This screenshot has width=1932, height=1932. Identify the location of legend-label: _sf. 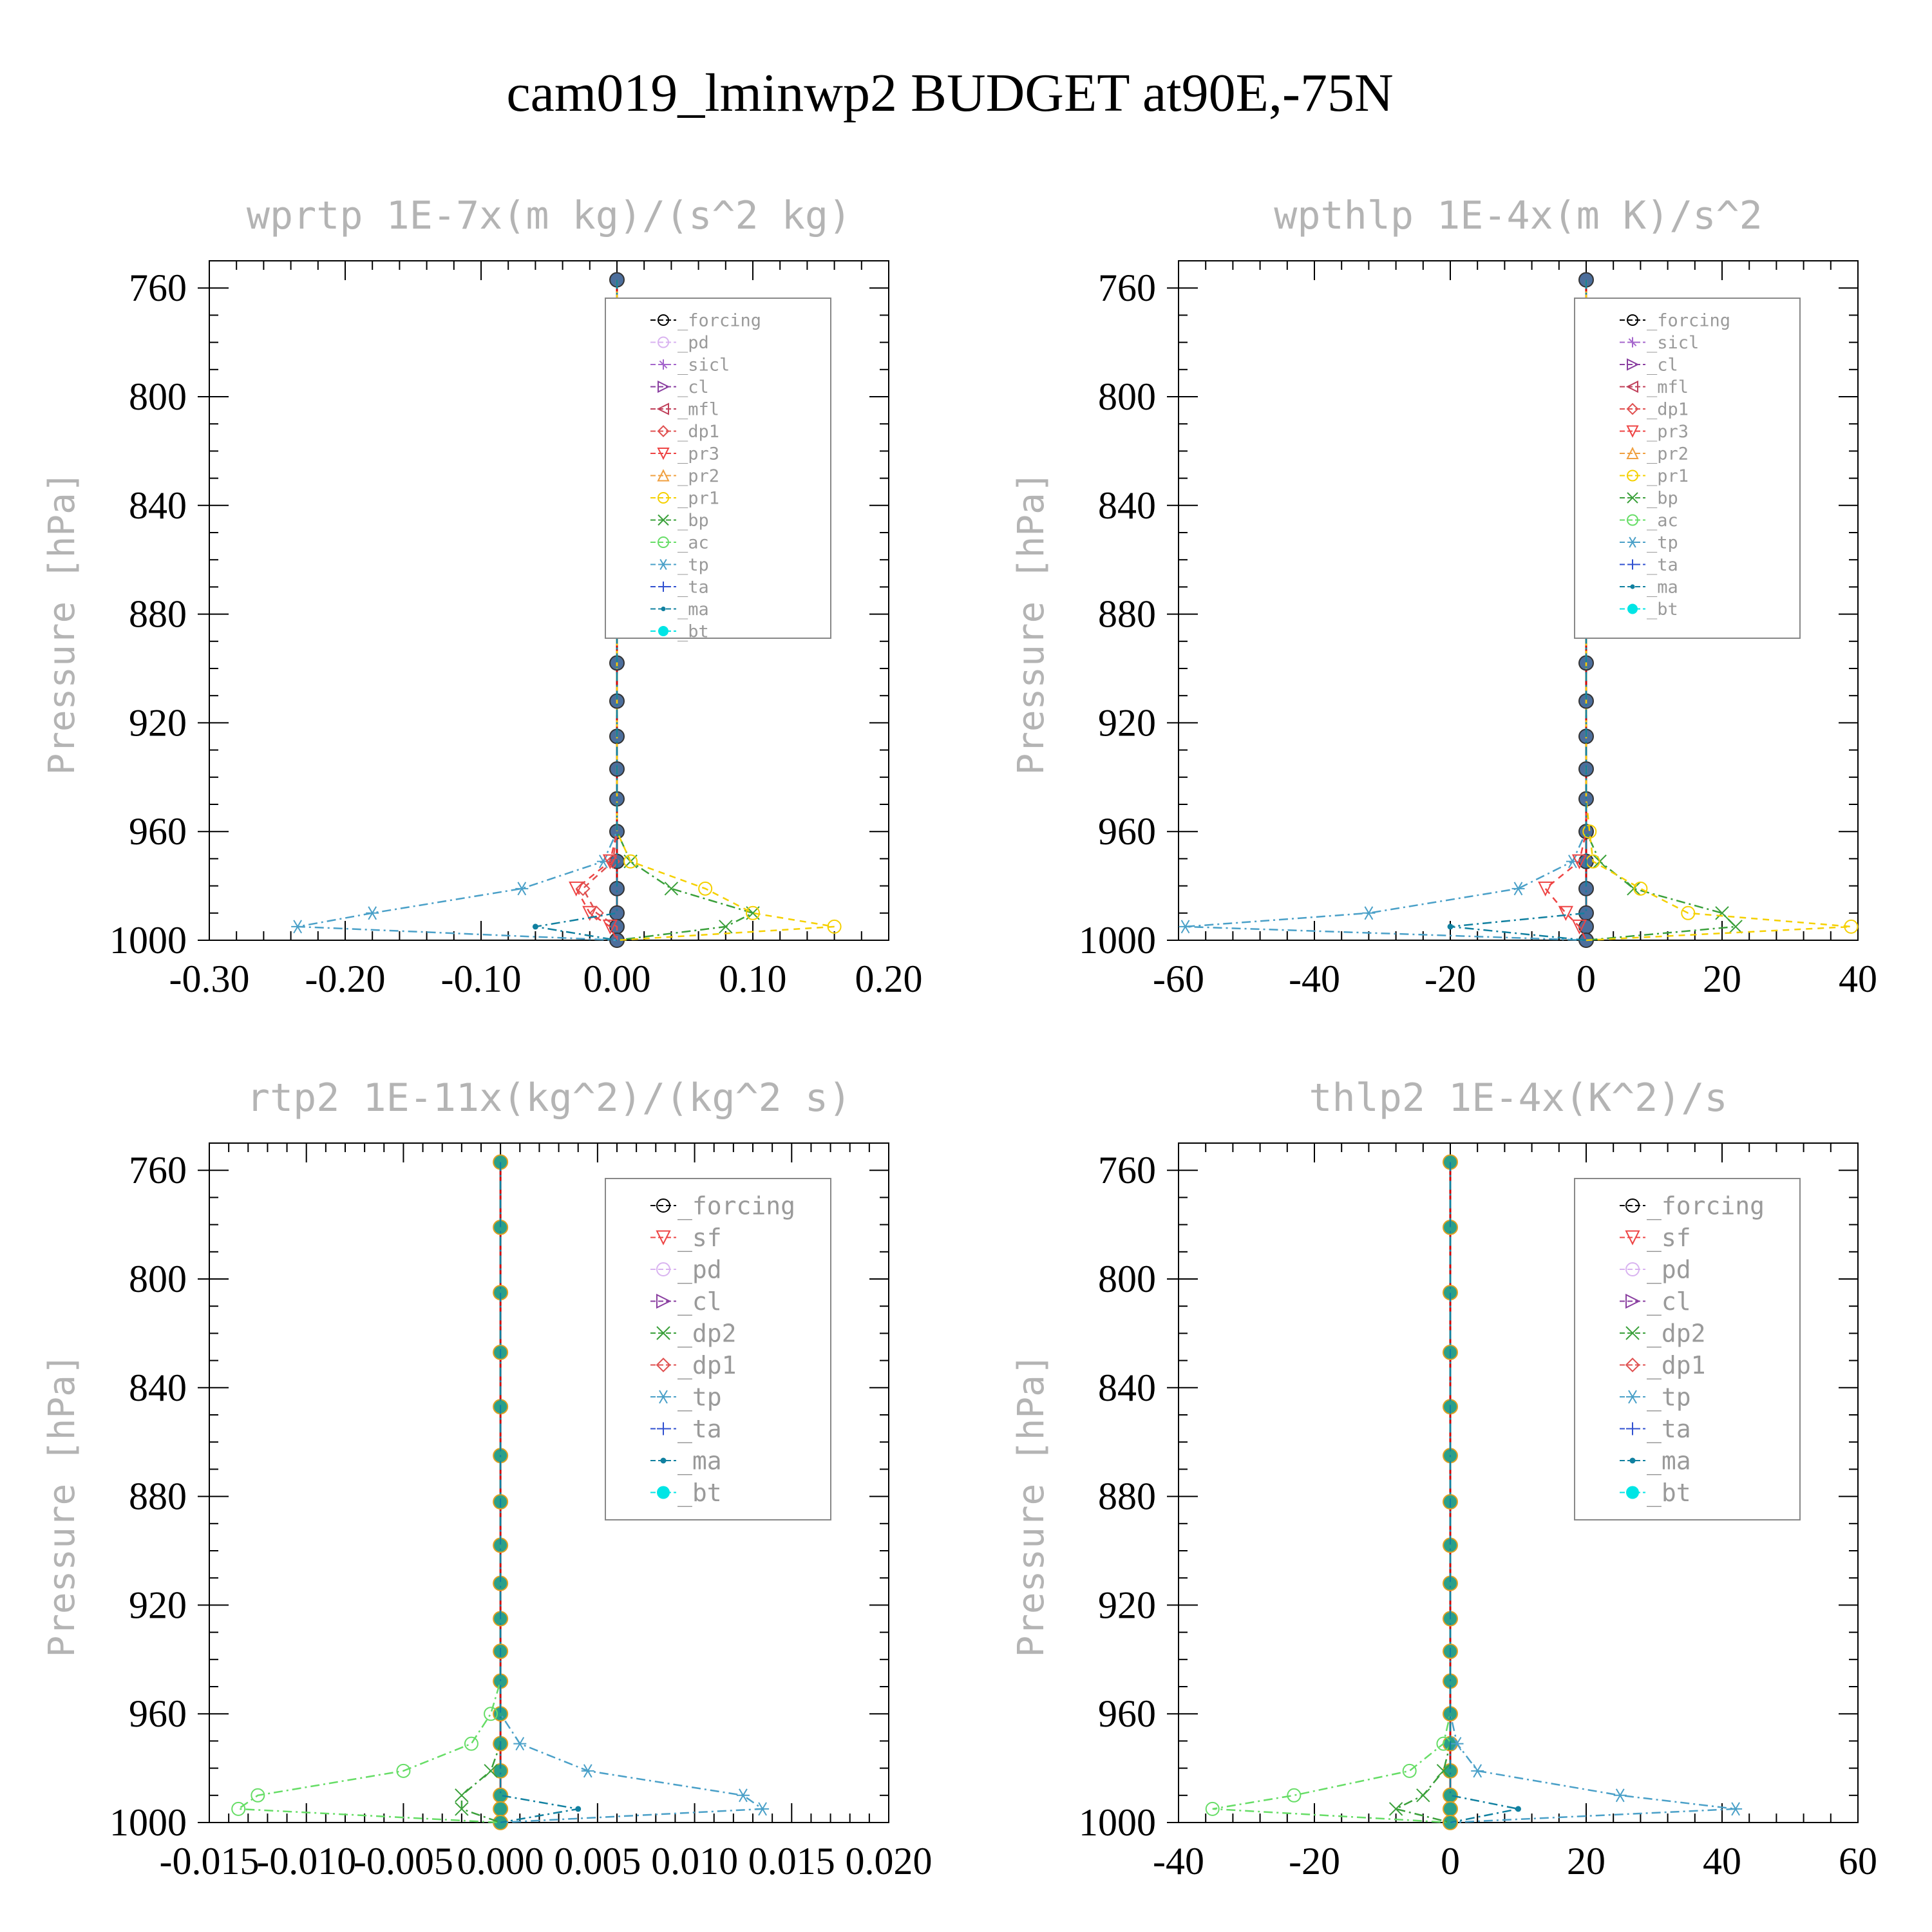
(699, 1238).